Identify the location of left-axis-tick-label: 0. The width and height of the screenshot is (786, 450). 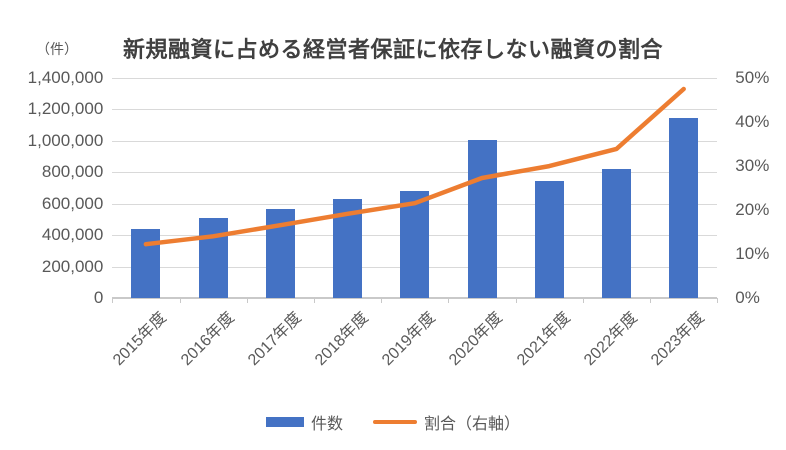
(98, 297).